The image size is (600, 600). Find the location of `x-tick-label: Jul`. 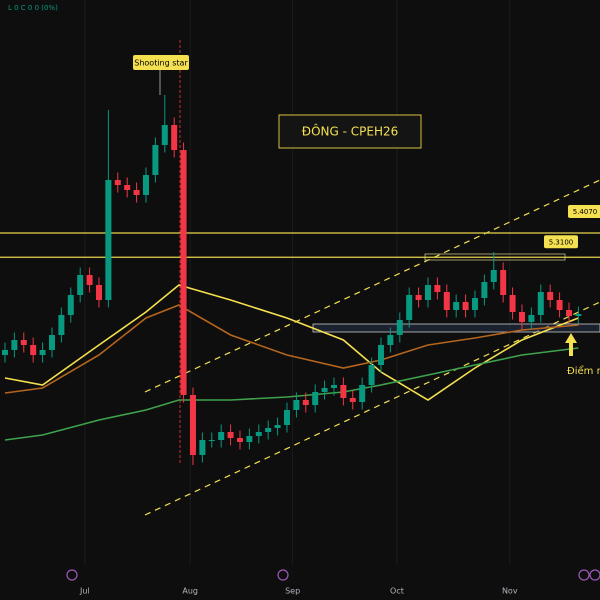

x-tick-label: Jul is located at coordinates (84, 591).